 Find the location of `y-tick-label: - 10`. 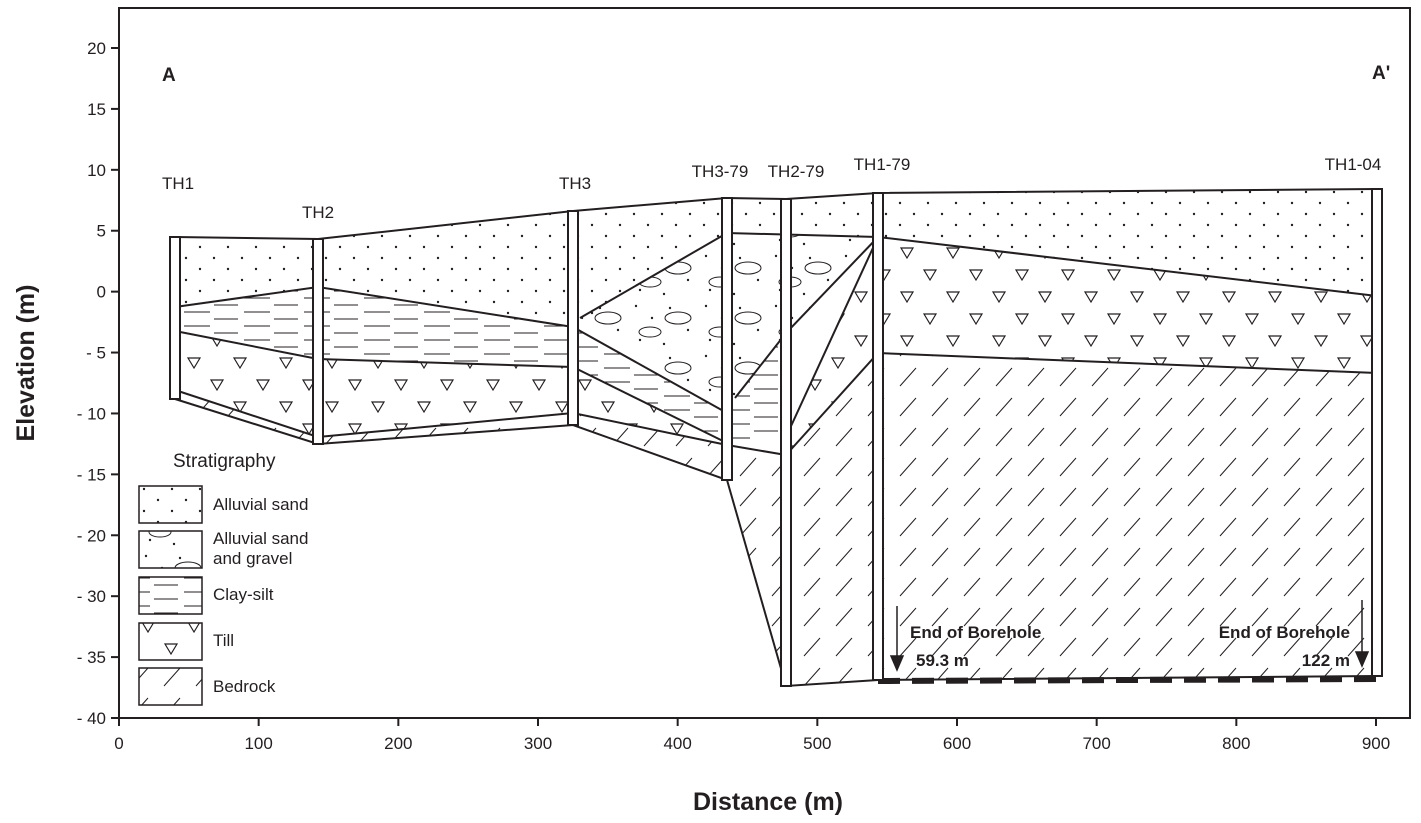

y-tick-label: - 10 is located at coordinates (91, 413).